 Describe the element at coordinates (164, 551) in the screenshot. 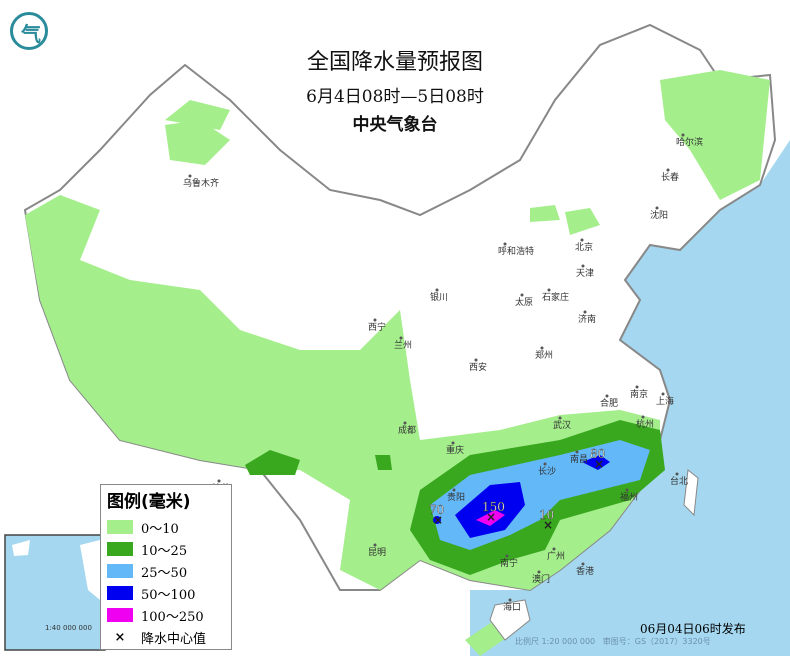

I see `legend-label: 10～25` at that location.